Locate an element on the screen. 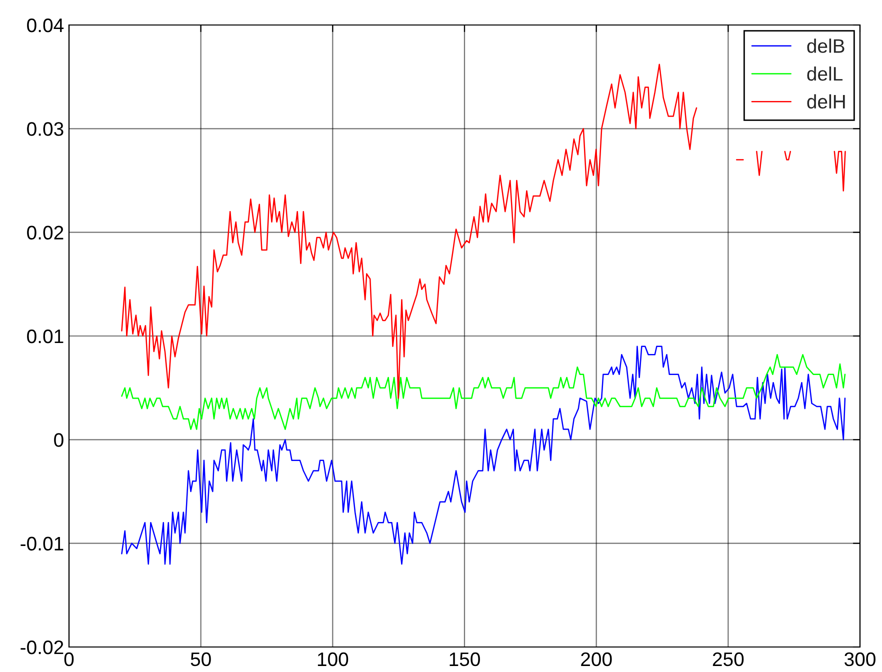 The width and height of the screenshot is (882, 672). y-tick-label: -0.02 is located at coordinates (42, 647).